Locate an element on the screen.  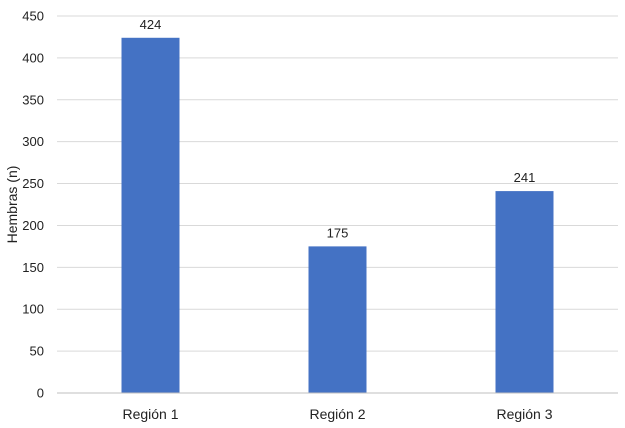
y-tick-label: 350 is located at coordinates (33, 99).